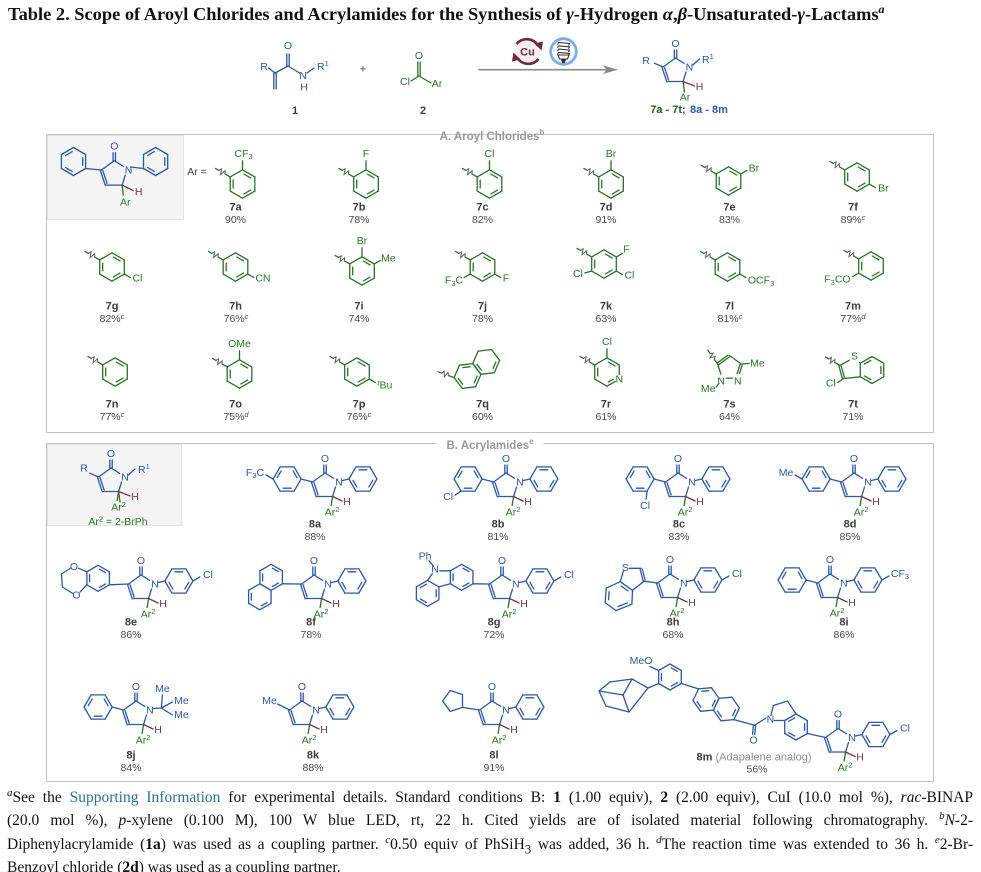 Image resolution: width=981 pixels, height=872 pixels. Describe the element at coordinates (482, 417) in the screenshot. I see `svg-text: 60%` at that location.